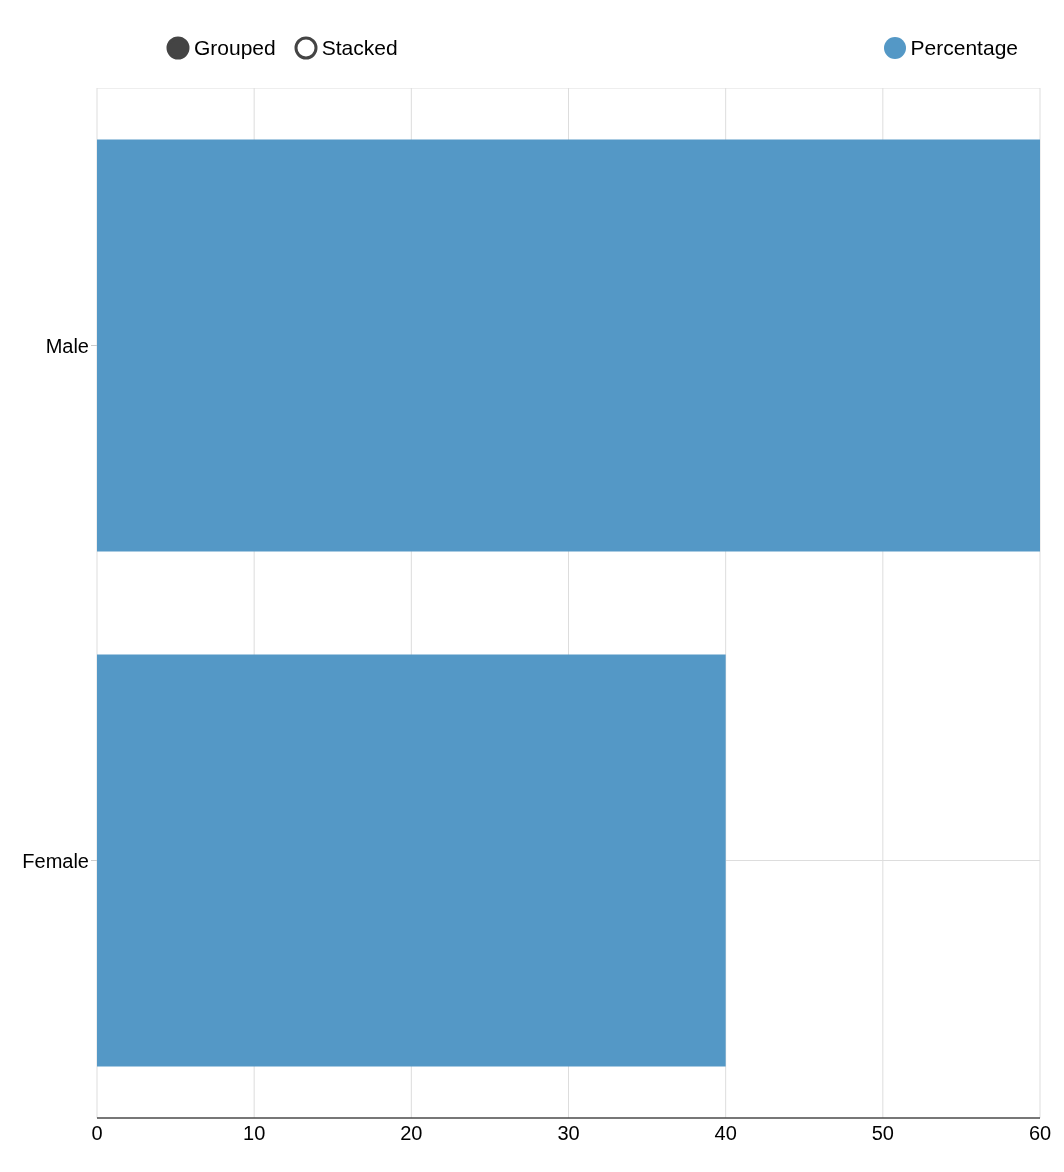 This screenshot has height=1172, width=1064. I want to click on x-tick-label: 0, so click(97, 1133).